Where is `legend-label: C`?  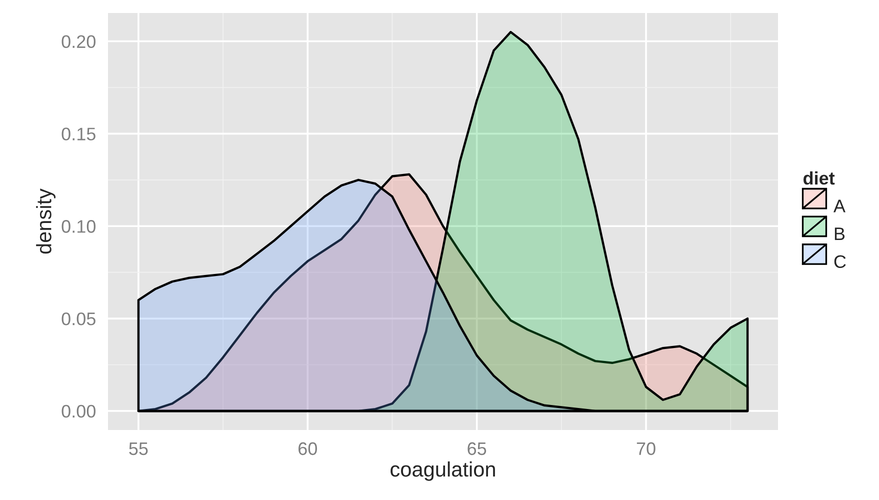
legend-label: C is located at coordinates (840, 261).